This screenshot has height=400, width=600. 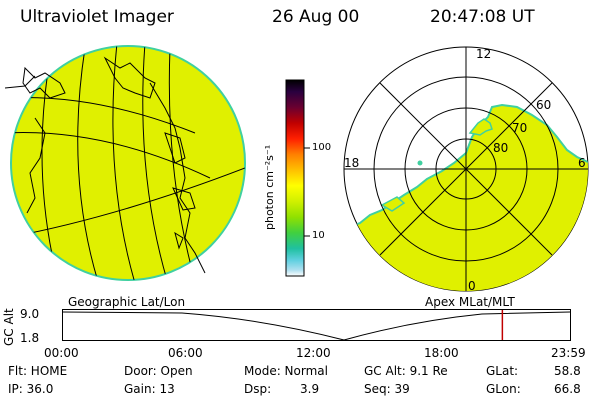 What do you see at coordinates (318, 235) in the screenshot?
I see `colorbar-tick-10: 10` at bounding box center [318, 235].